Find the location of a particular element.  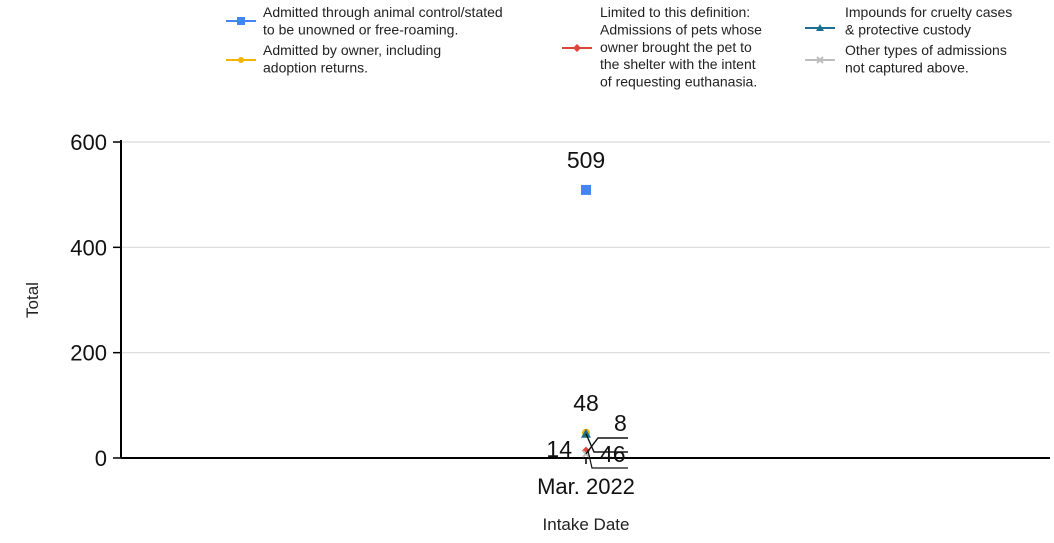

legend-line: not captured above. is located at coordinates (907, 67).